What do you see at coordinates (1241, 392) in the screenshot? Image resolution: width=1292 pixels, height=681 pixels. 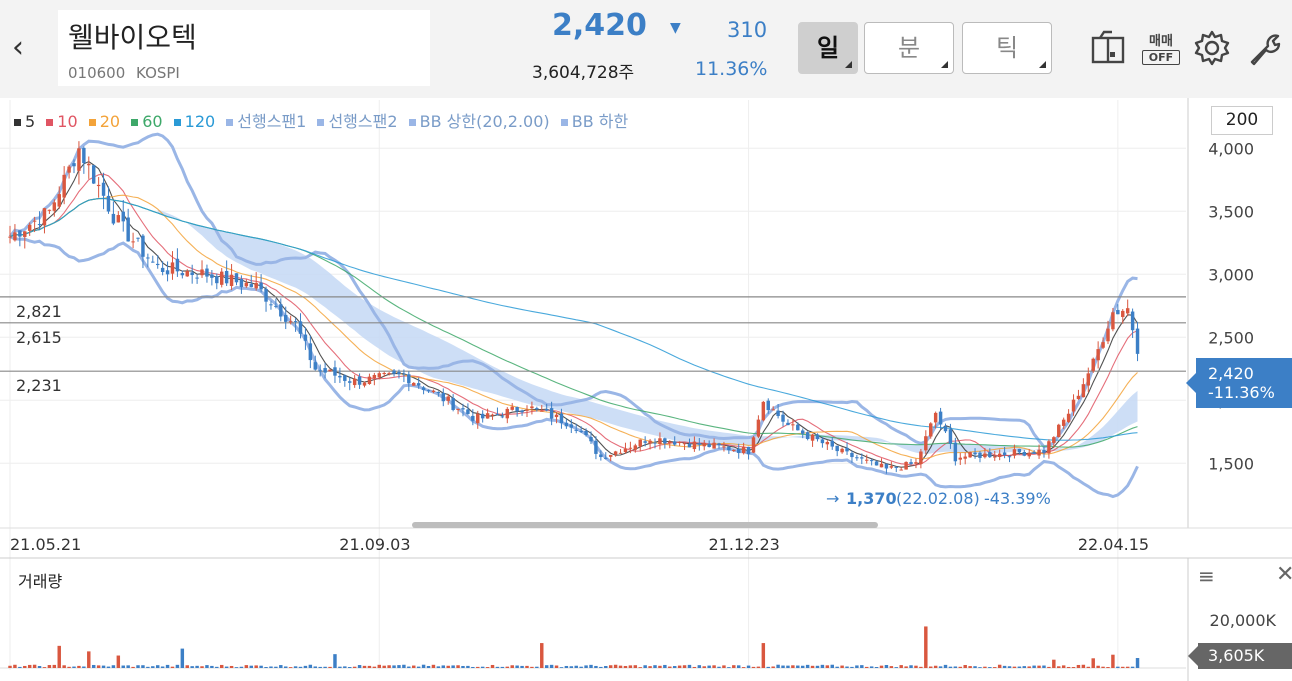 I see `badge-pct: -11.36%` at bounding box center [1241, 392].